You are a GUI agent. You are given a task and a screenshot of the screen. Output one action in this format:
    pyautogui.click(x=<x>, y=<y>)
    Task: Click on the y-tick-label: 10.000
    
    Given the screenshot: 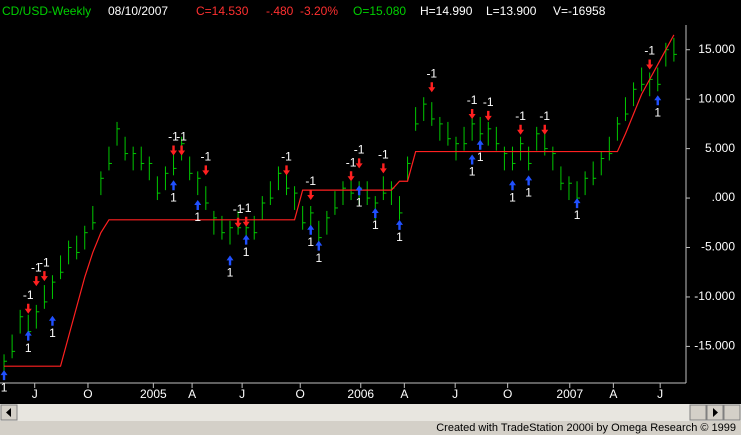 What is the action you would take?
    pyautogui.click(x=716, y=98)
    